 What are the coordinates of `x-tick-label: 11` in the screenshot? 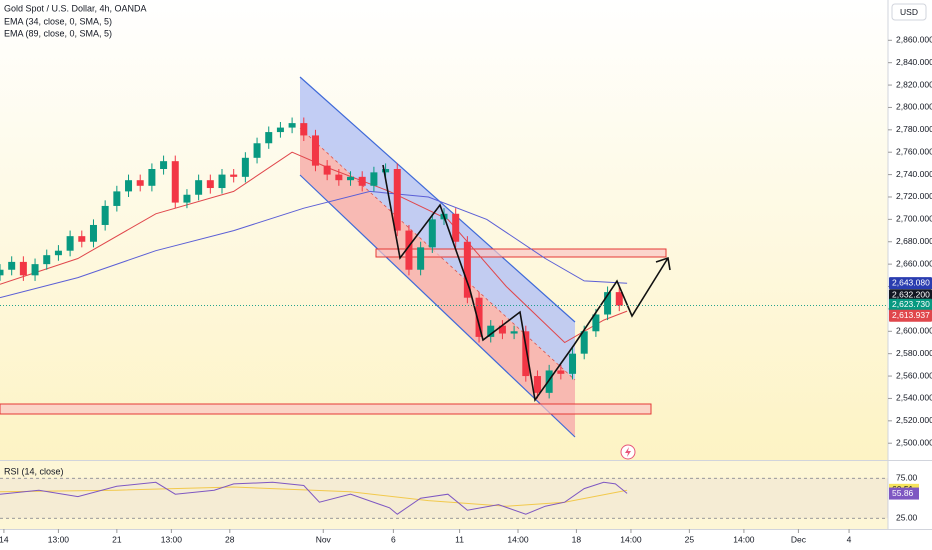 It's located at (459, 539).